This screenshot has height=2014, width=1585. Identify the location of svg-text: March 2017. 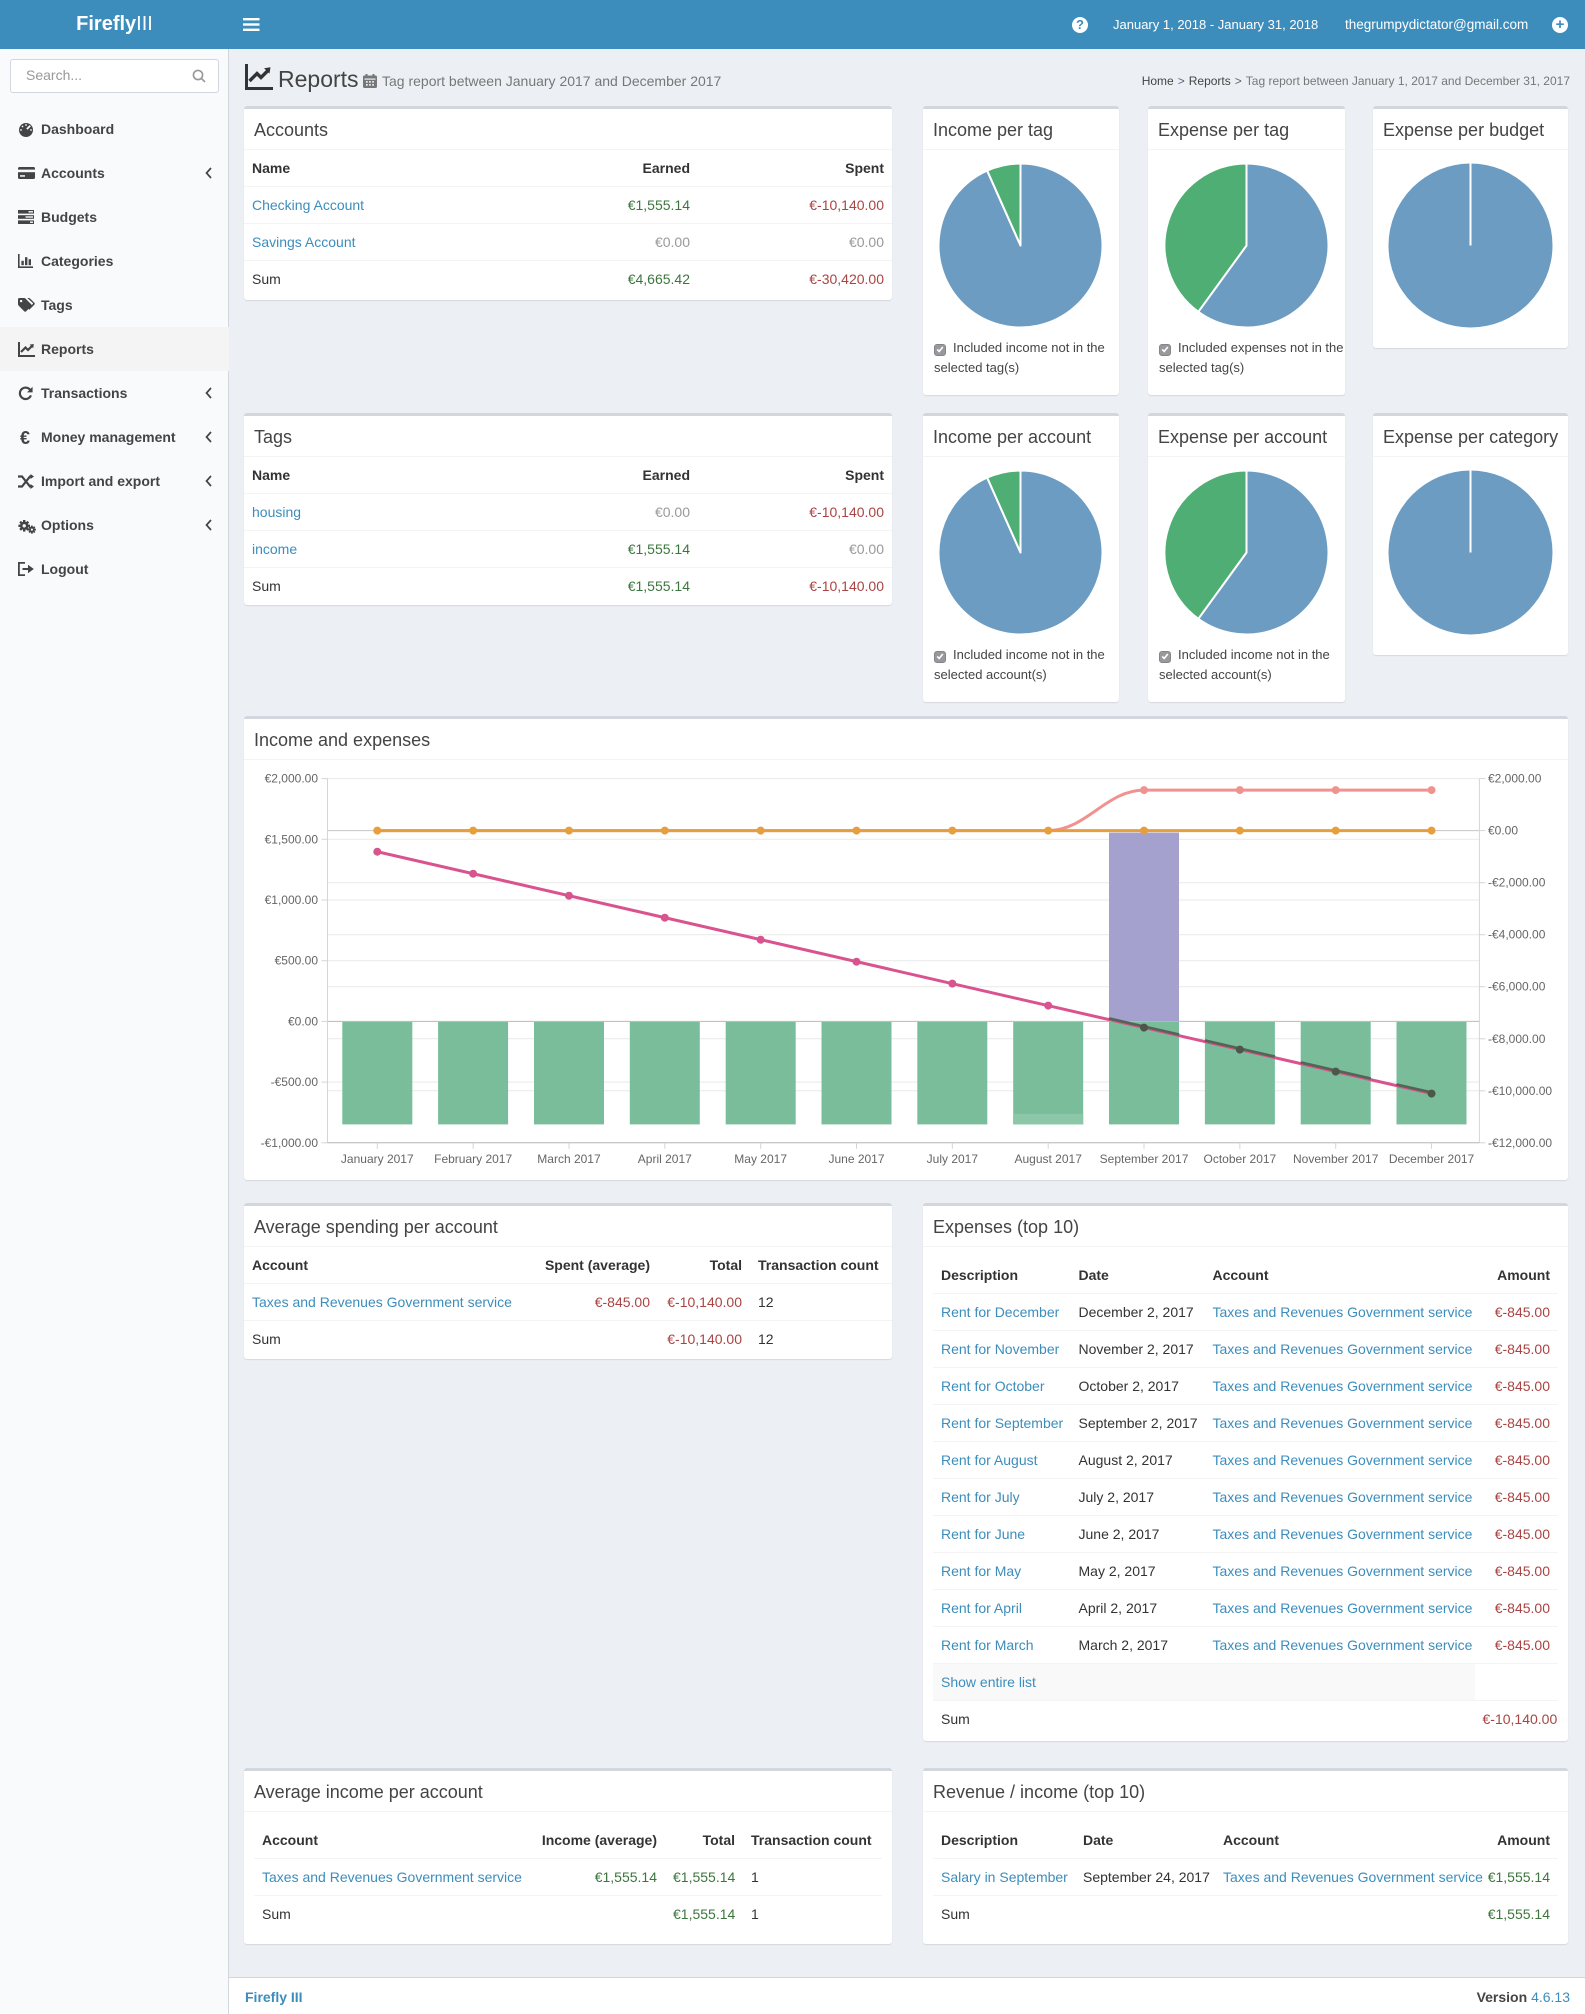
(569, 1159).